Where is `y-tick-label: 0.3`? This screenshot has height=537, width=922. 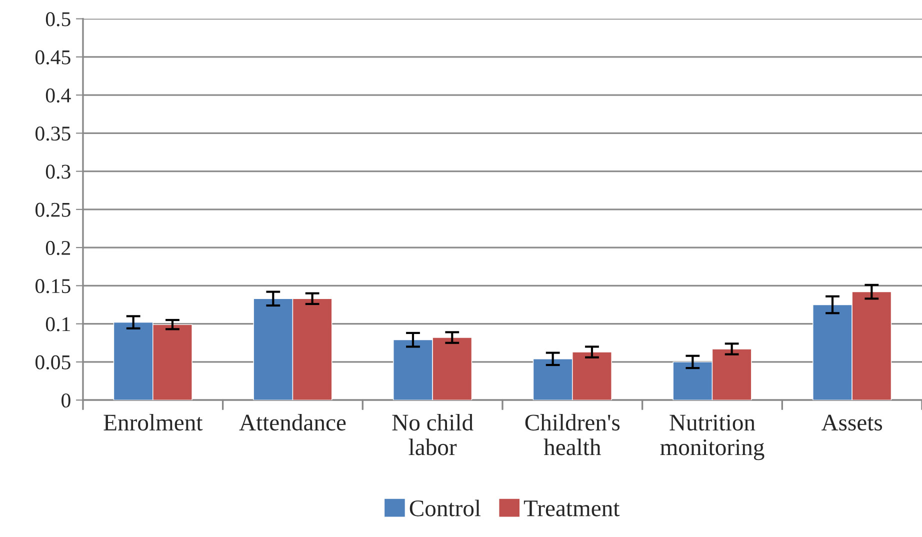 y-tick-label: 0.3 is located at coordinates (58, 171).